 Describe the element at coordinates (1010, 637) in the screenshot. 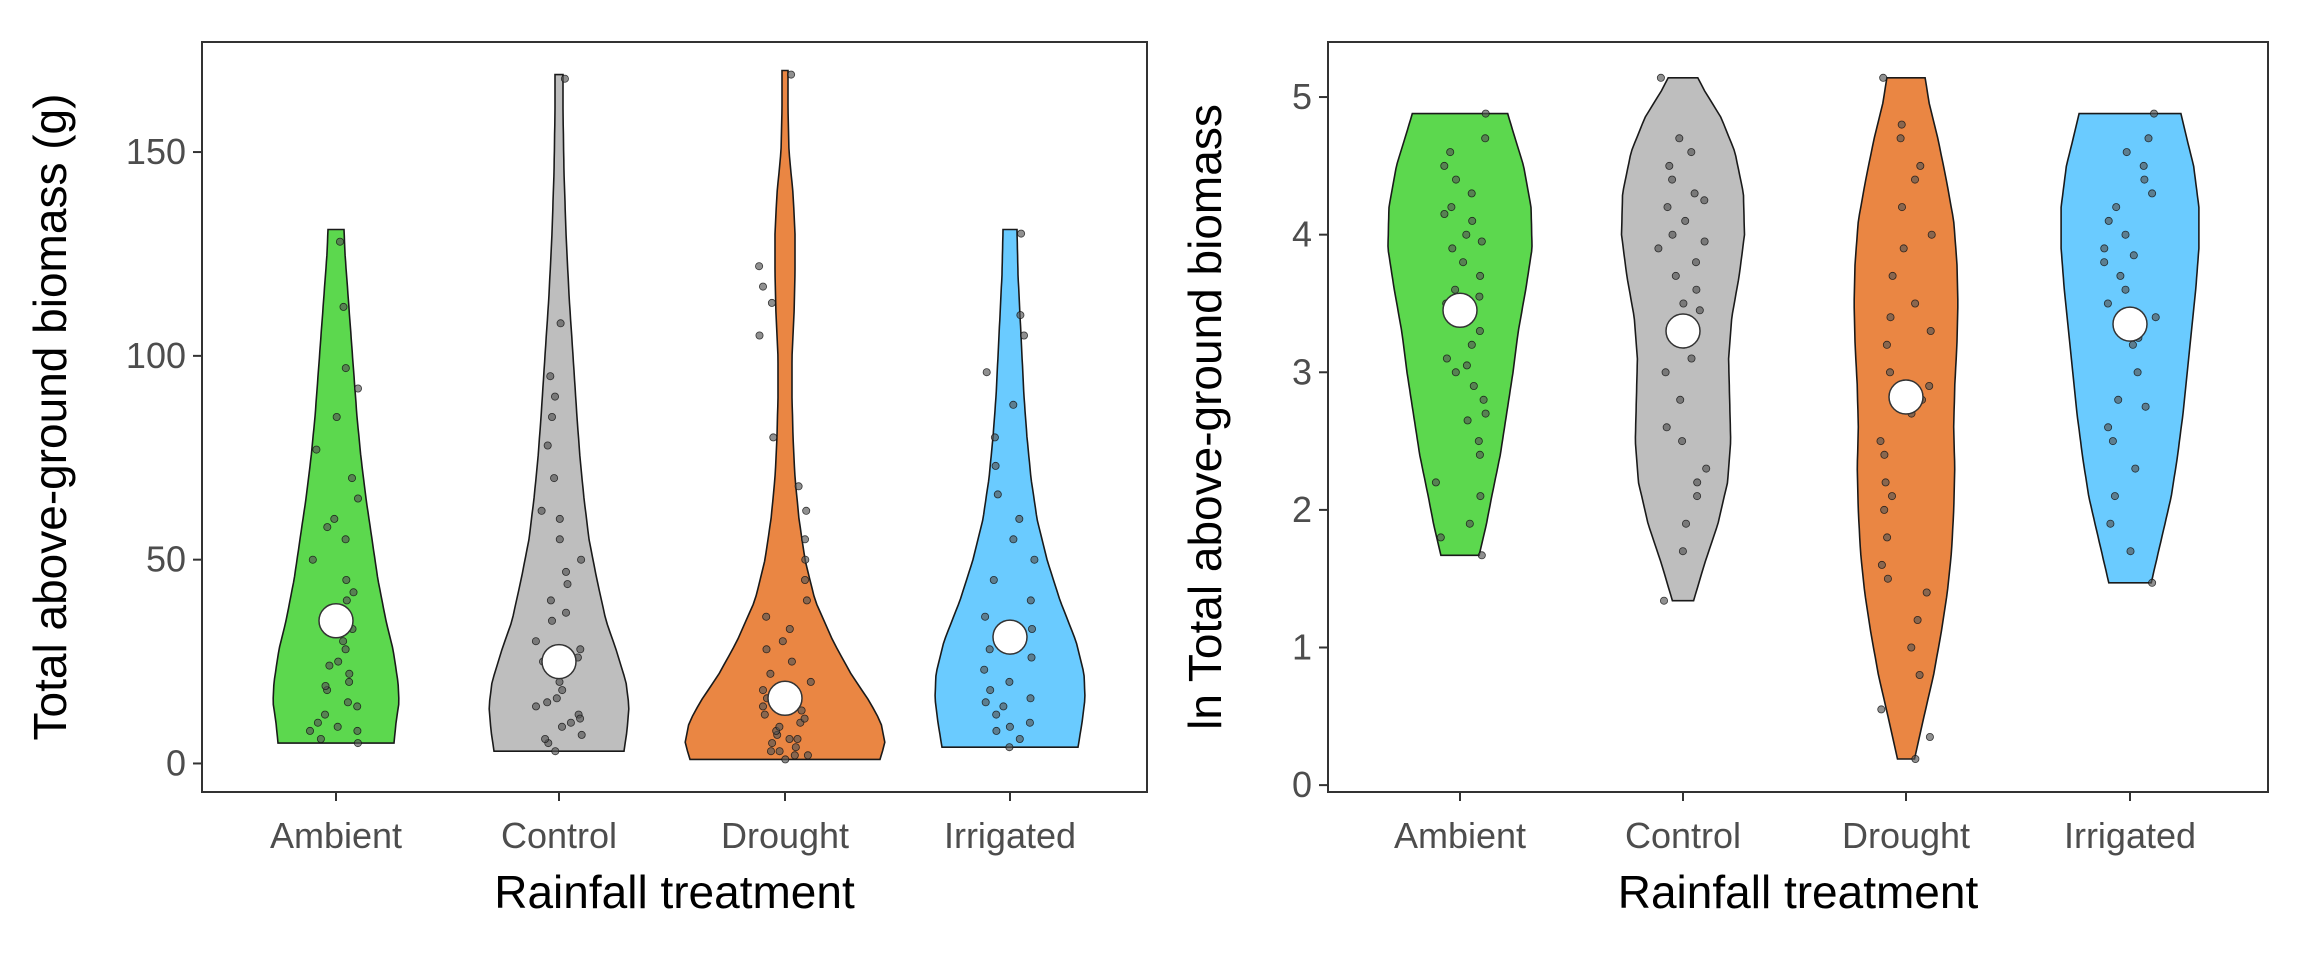

I see `mean-marker-irrigated` at that location.